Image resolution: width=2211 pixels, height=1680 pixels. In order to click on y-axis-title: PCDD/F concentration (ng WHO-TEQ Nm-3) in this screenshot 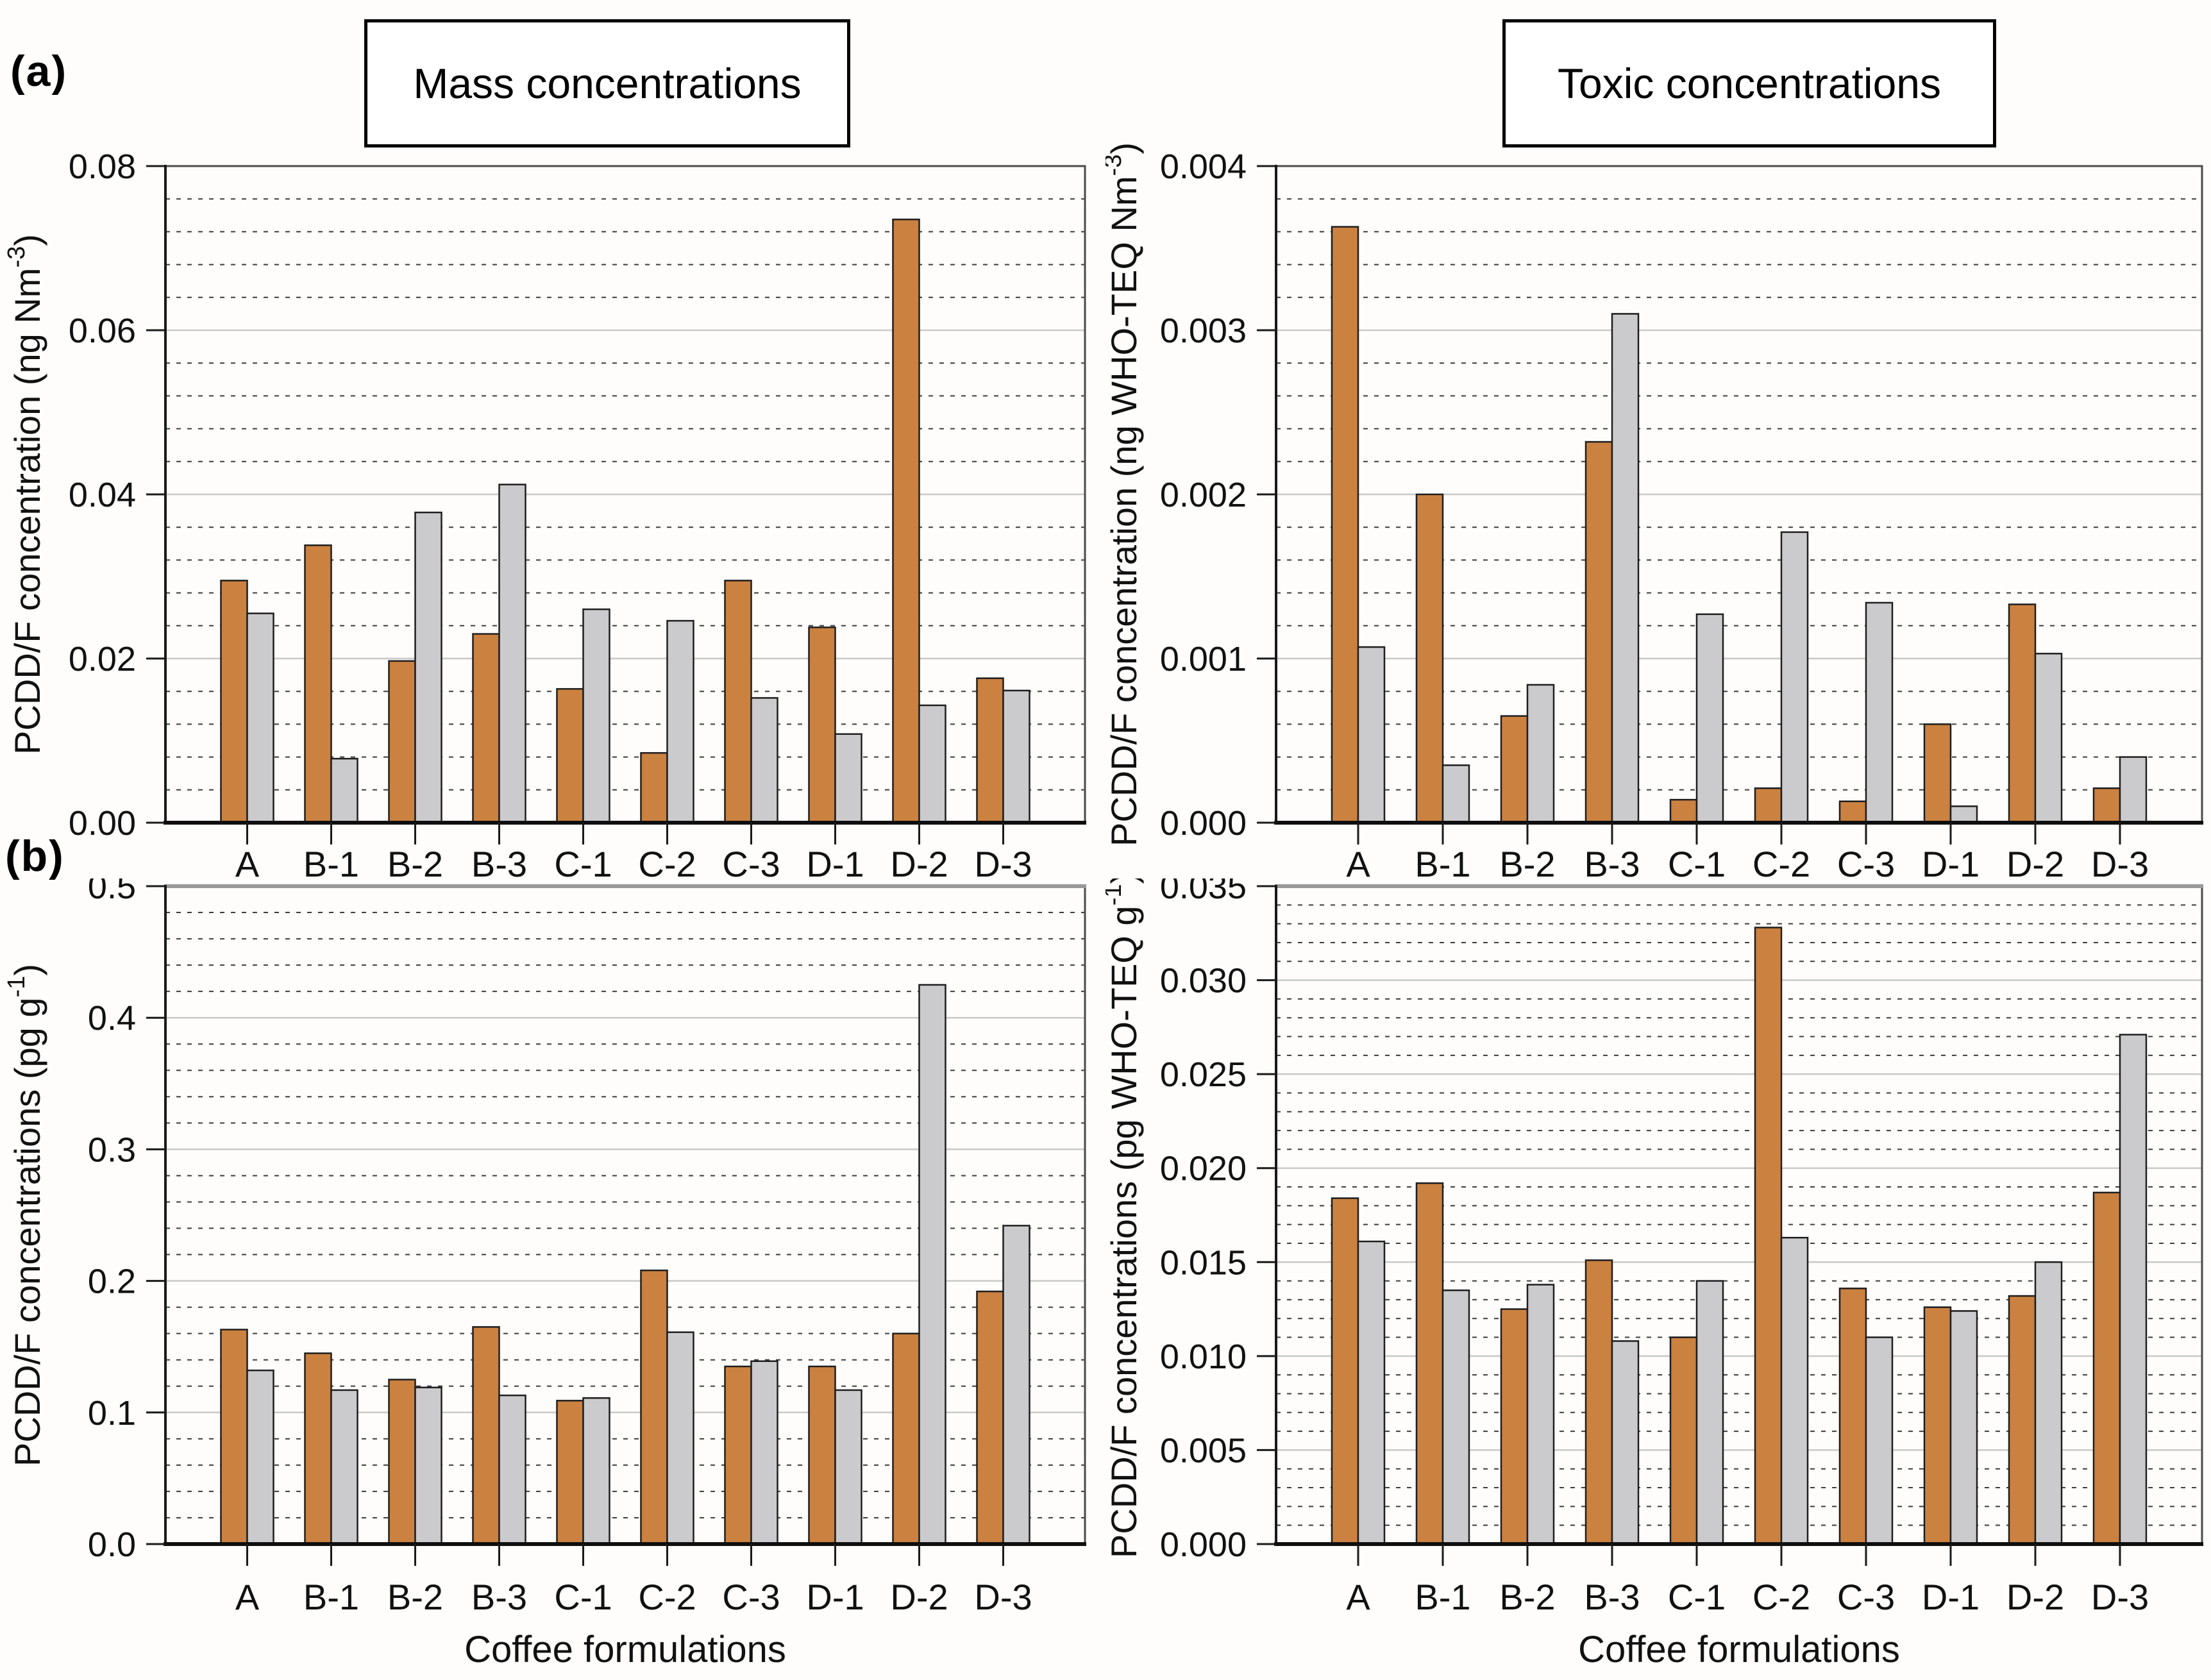, I will do `click(1125, 494)`.